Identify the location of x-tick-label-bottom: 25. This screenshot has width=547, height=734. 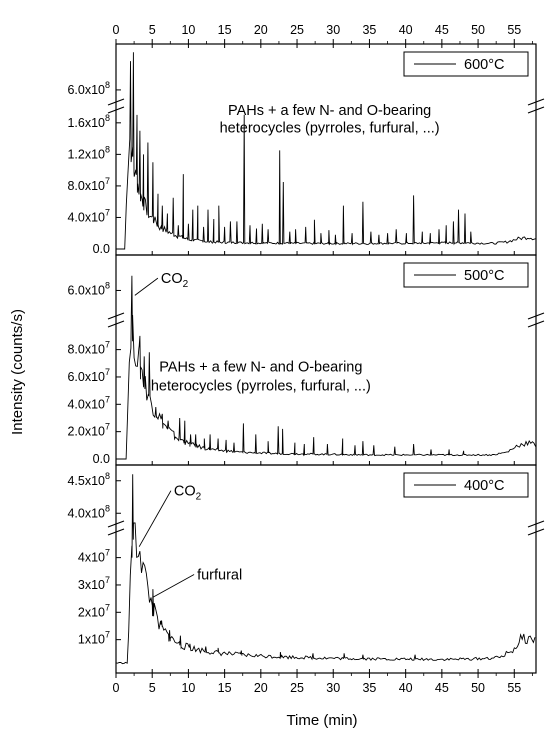
(297, 688).